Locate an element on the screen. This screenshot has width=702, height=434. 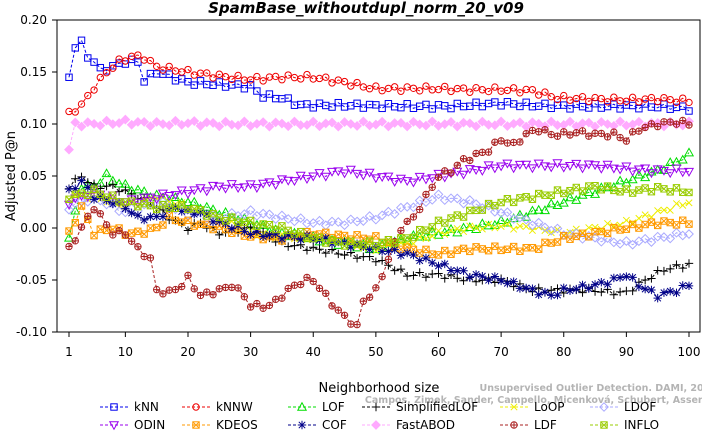
y-tick-label: 0.05 is located at coordinates (33, 176).